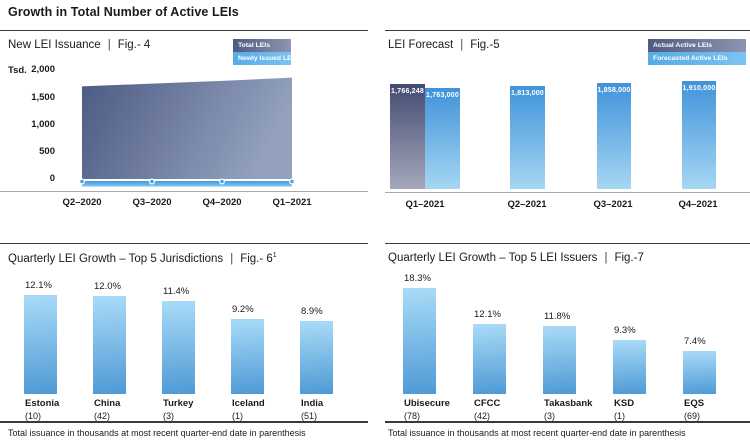  What do you see at coordinates (614, 136) in the screenshot?
I see `bar-q3-2021-forecasted-active-leis: 1,858,000` at bounding box center [614, 136].